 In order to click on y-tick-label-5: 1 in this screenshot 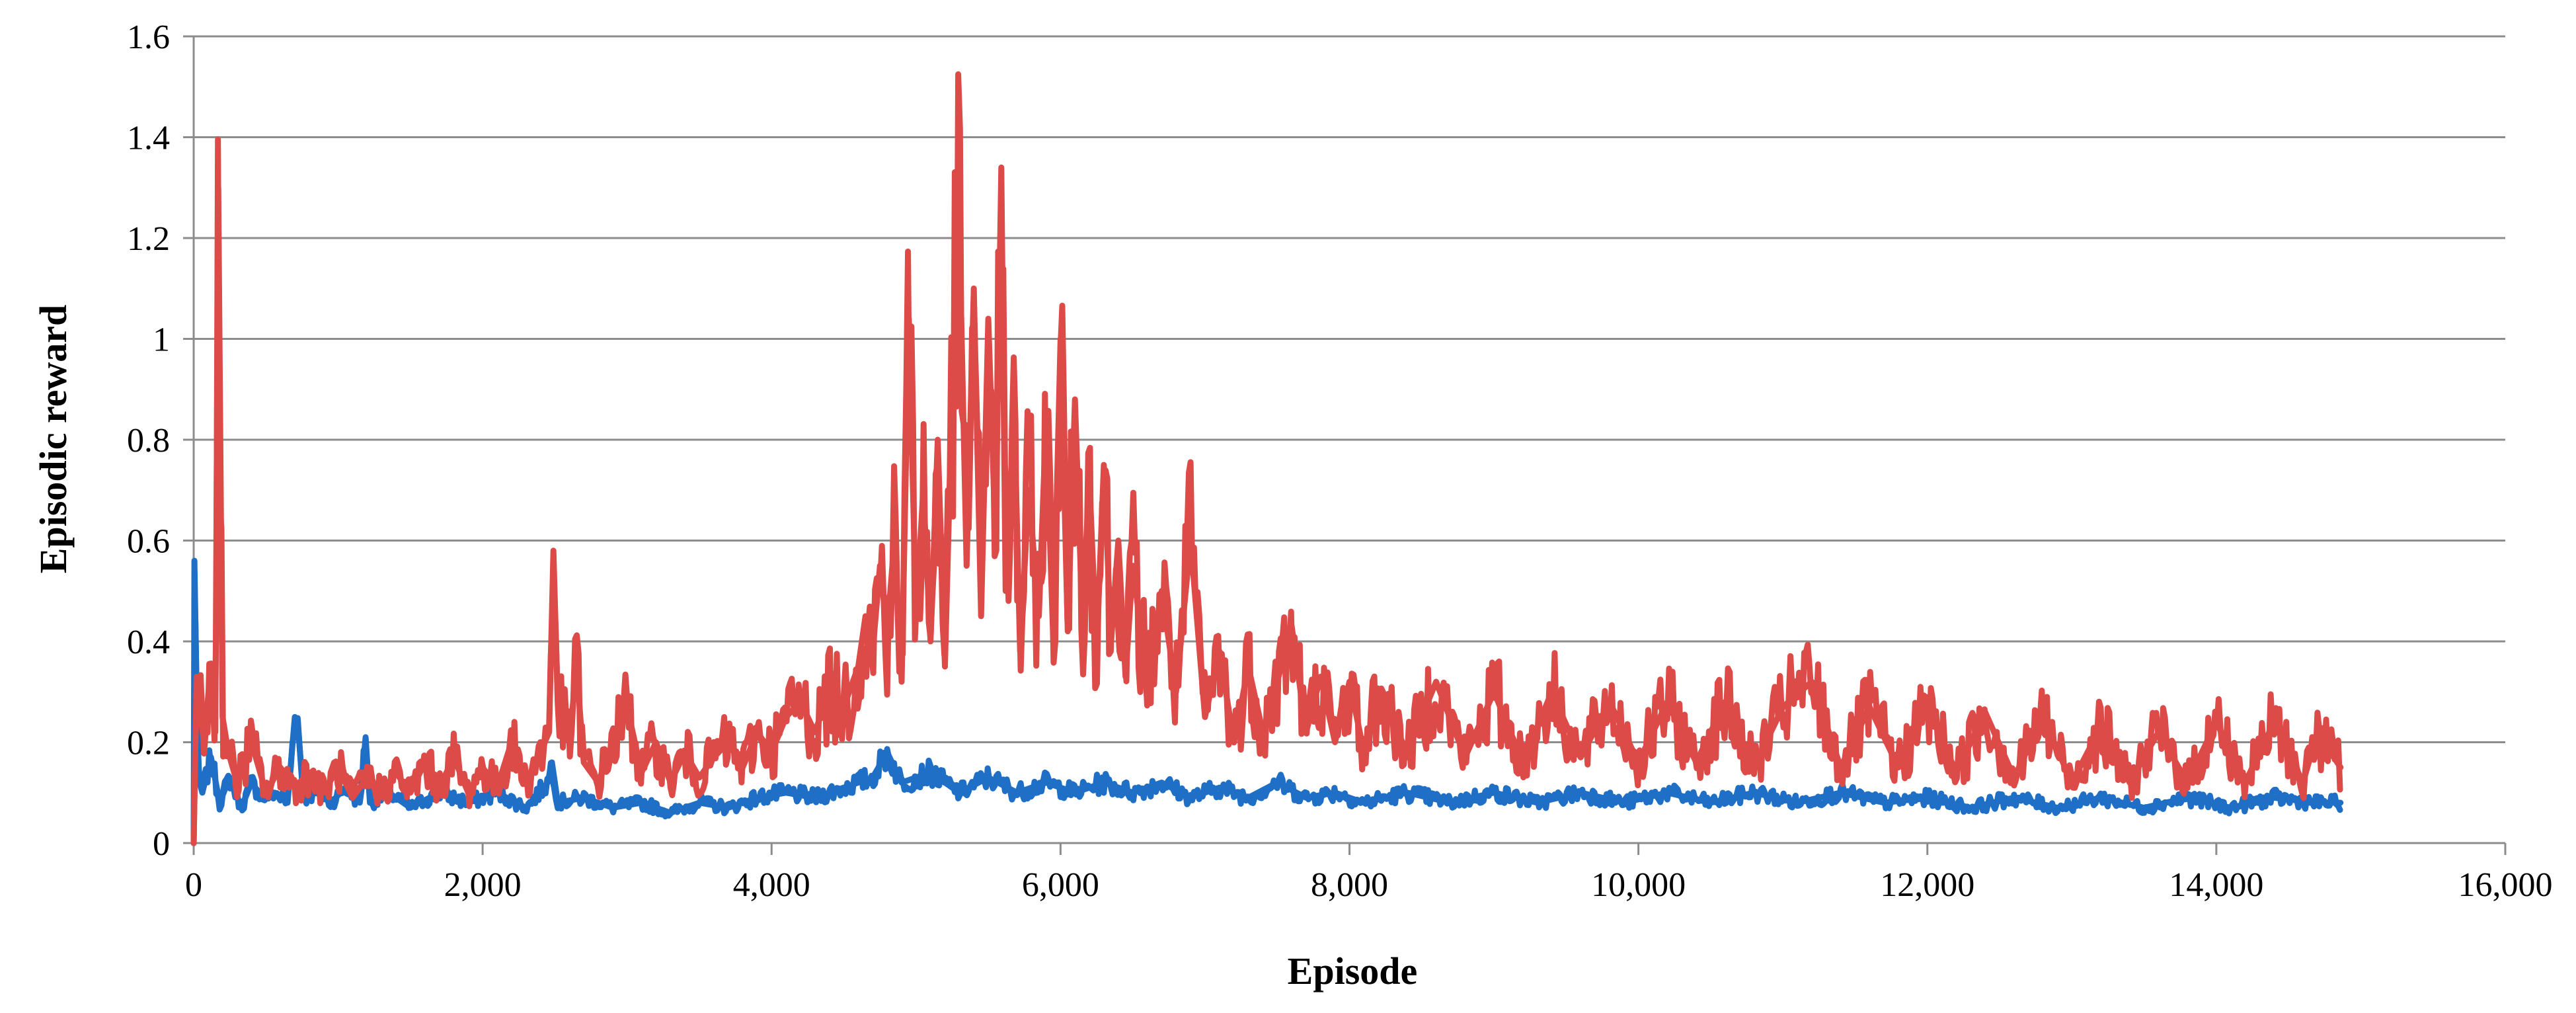, I will do `click(161, 340)`.